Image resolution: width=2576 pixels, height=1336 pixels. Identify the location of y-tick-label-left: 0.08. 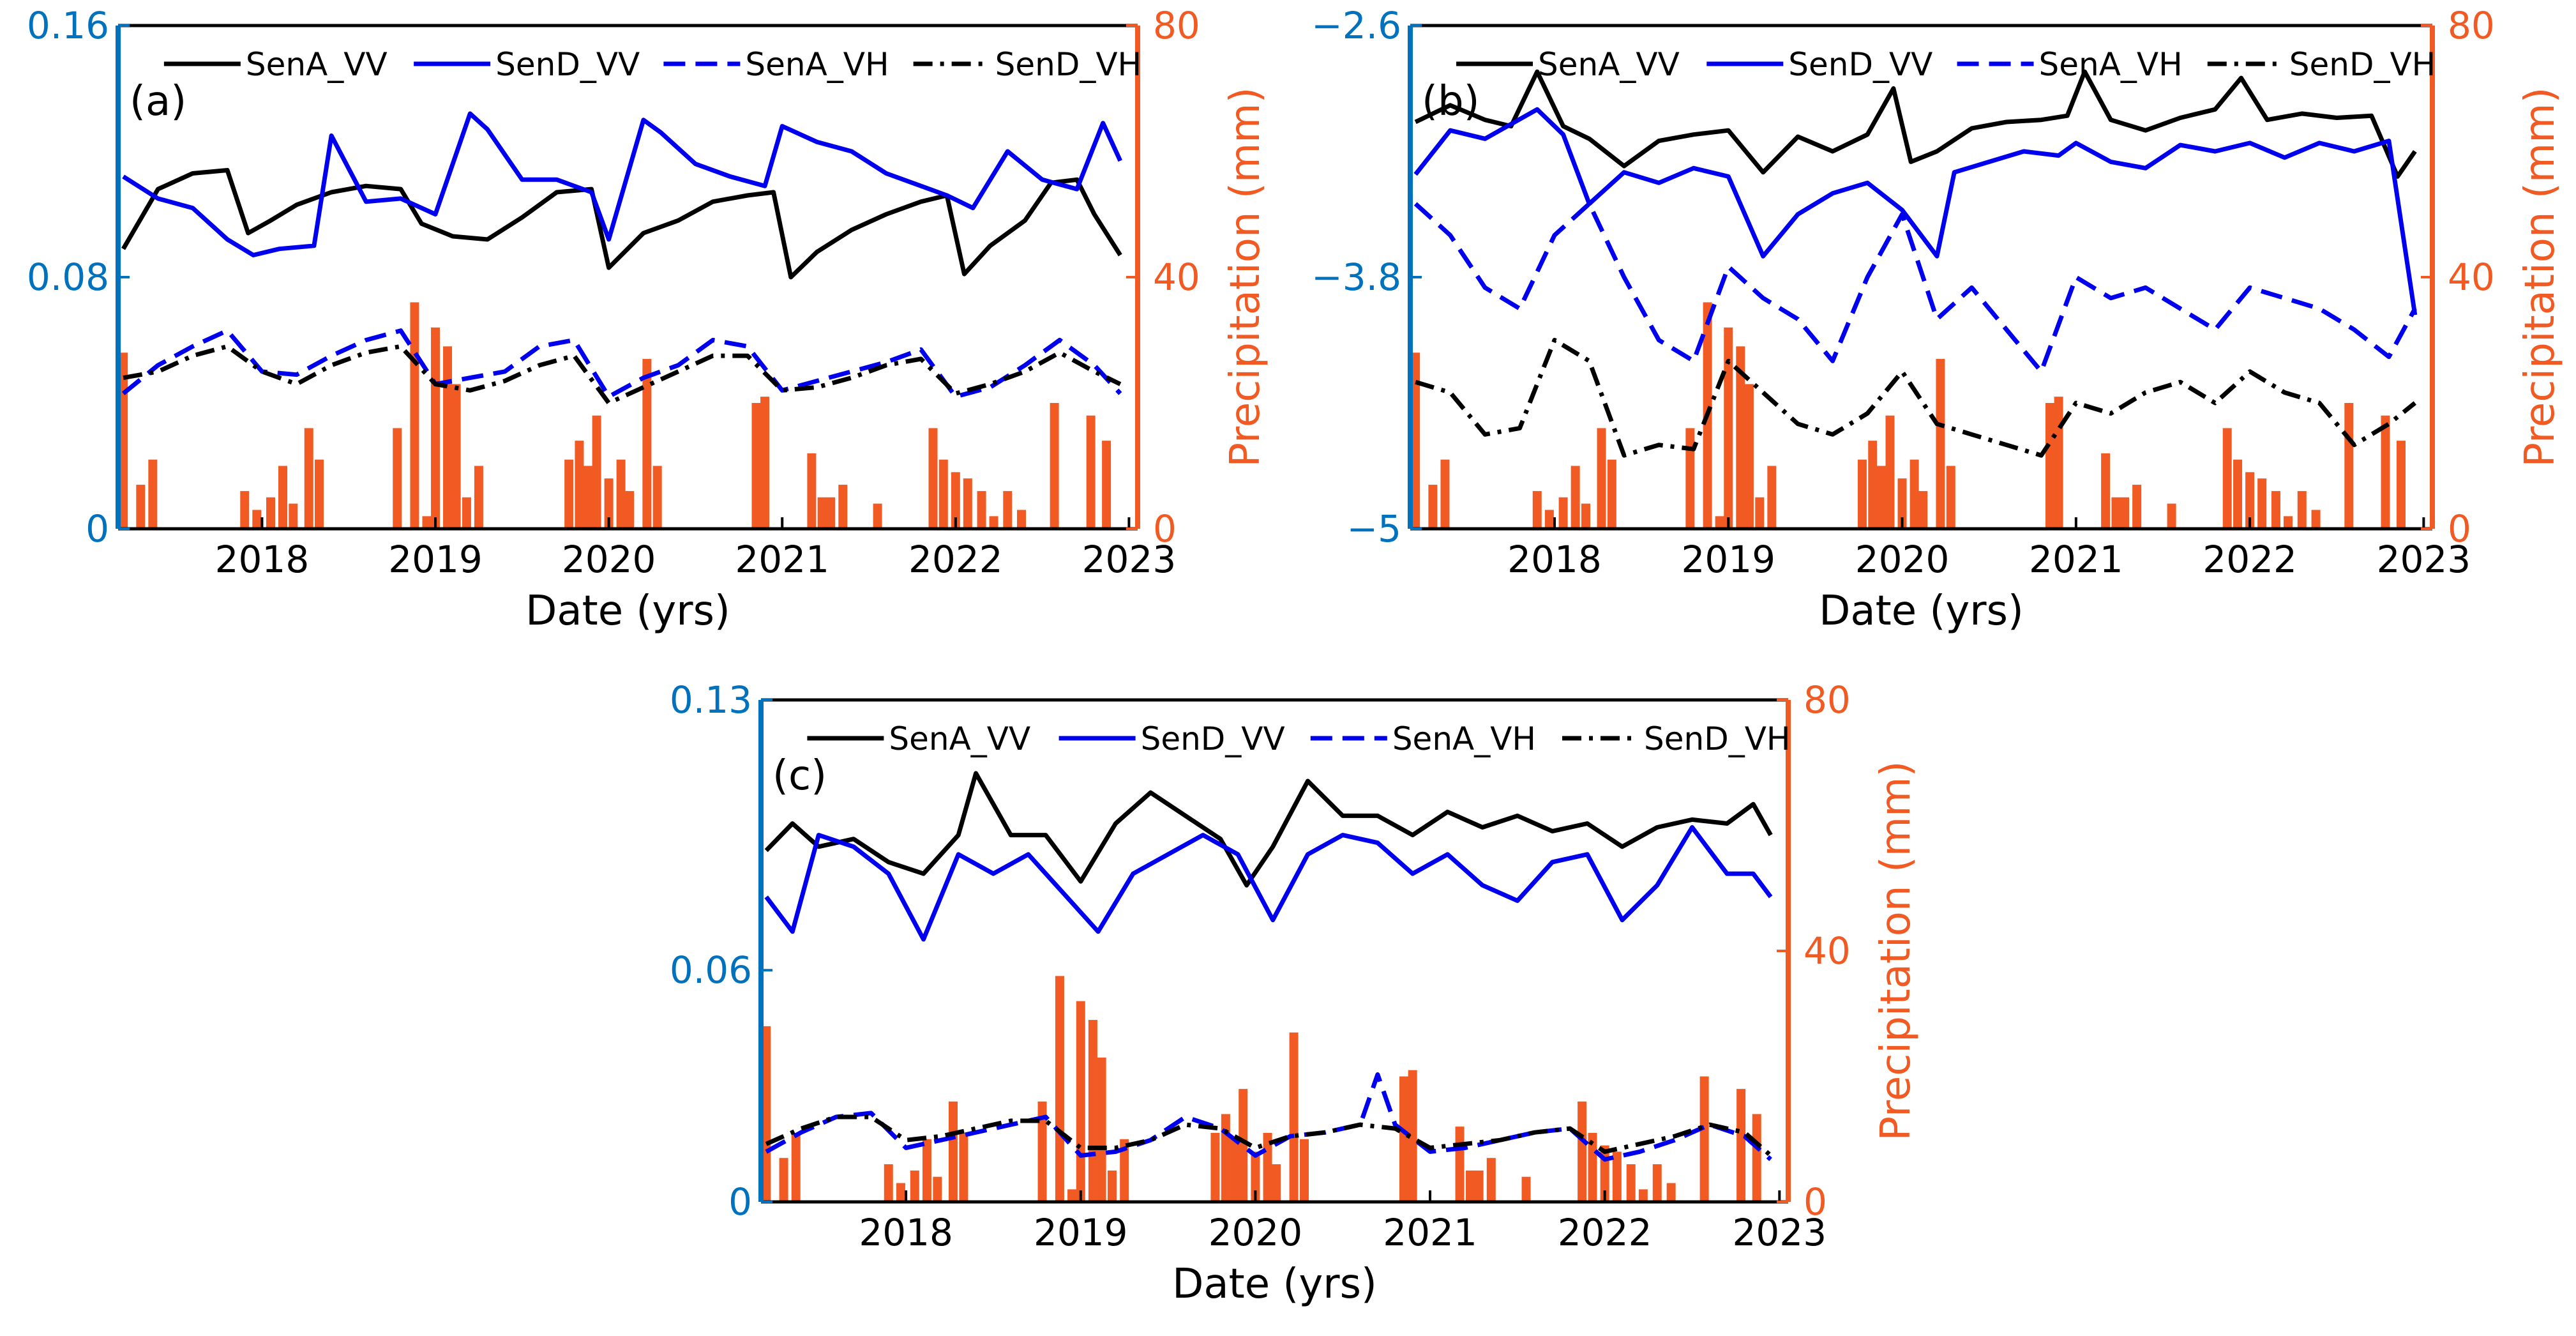
(68, 277).